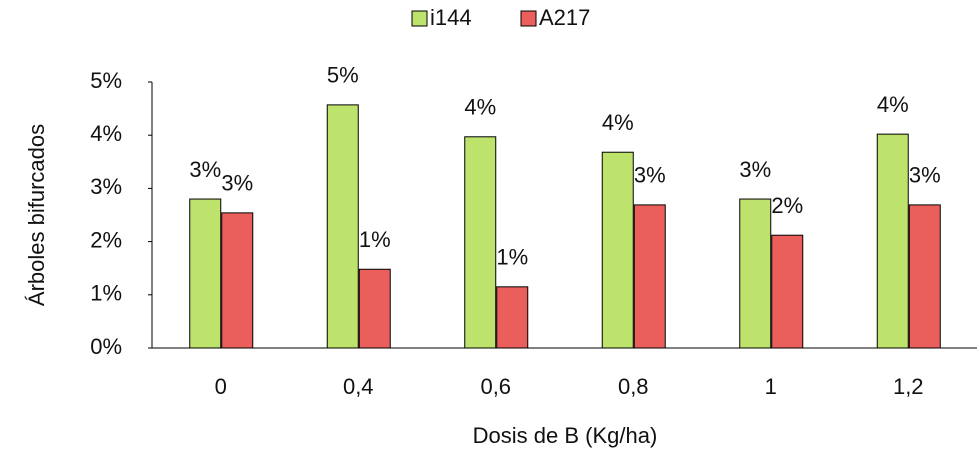 This screenshot has height=452, width=980. I want to click on y-tick-label: 5%, so click(106, 80).